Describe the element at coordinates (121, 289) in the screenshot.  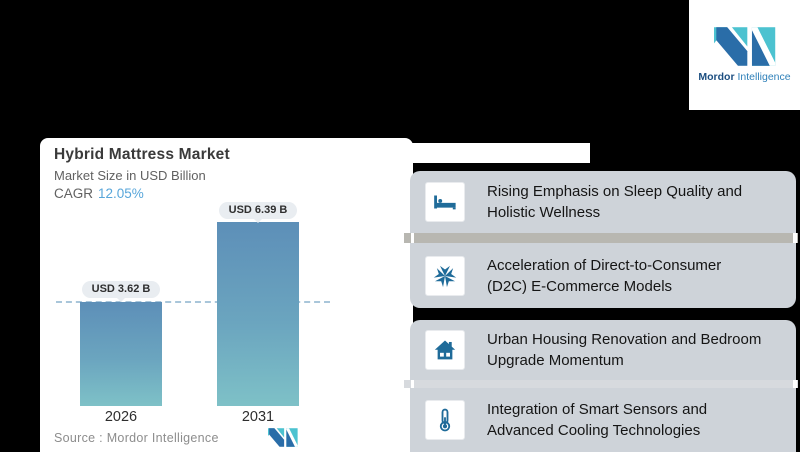
I see `bar-value-label: USD 3.62 B` at that location.